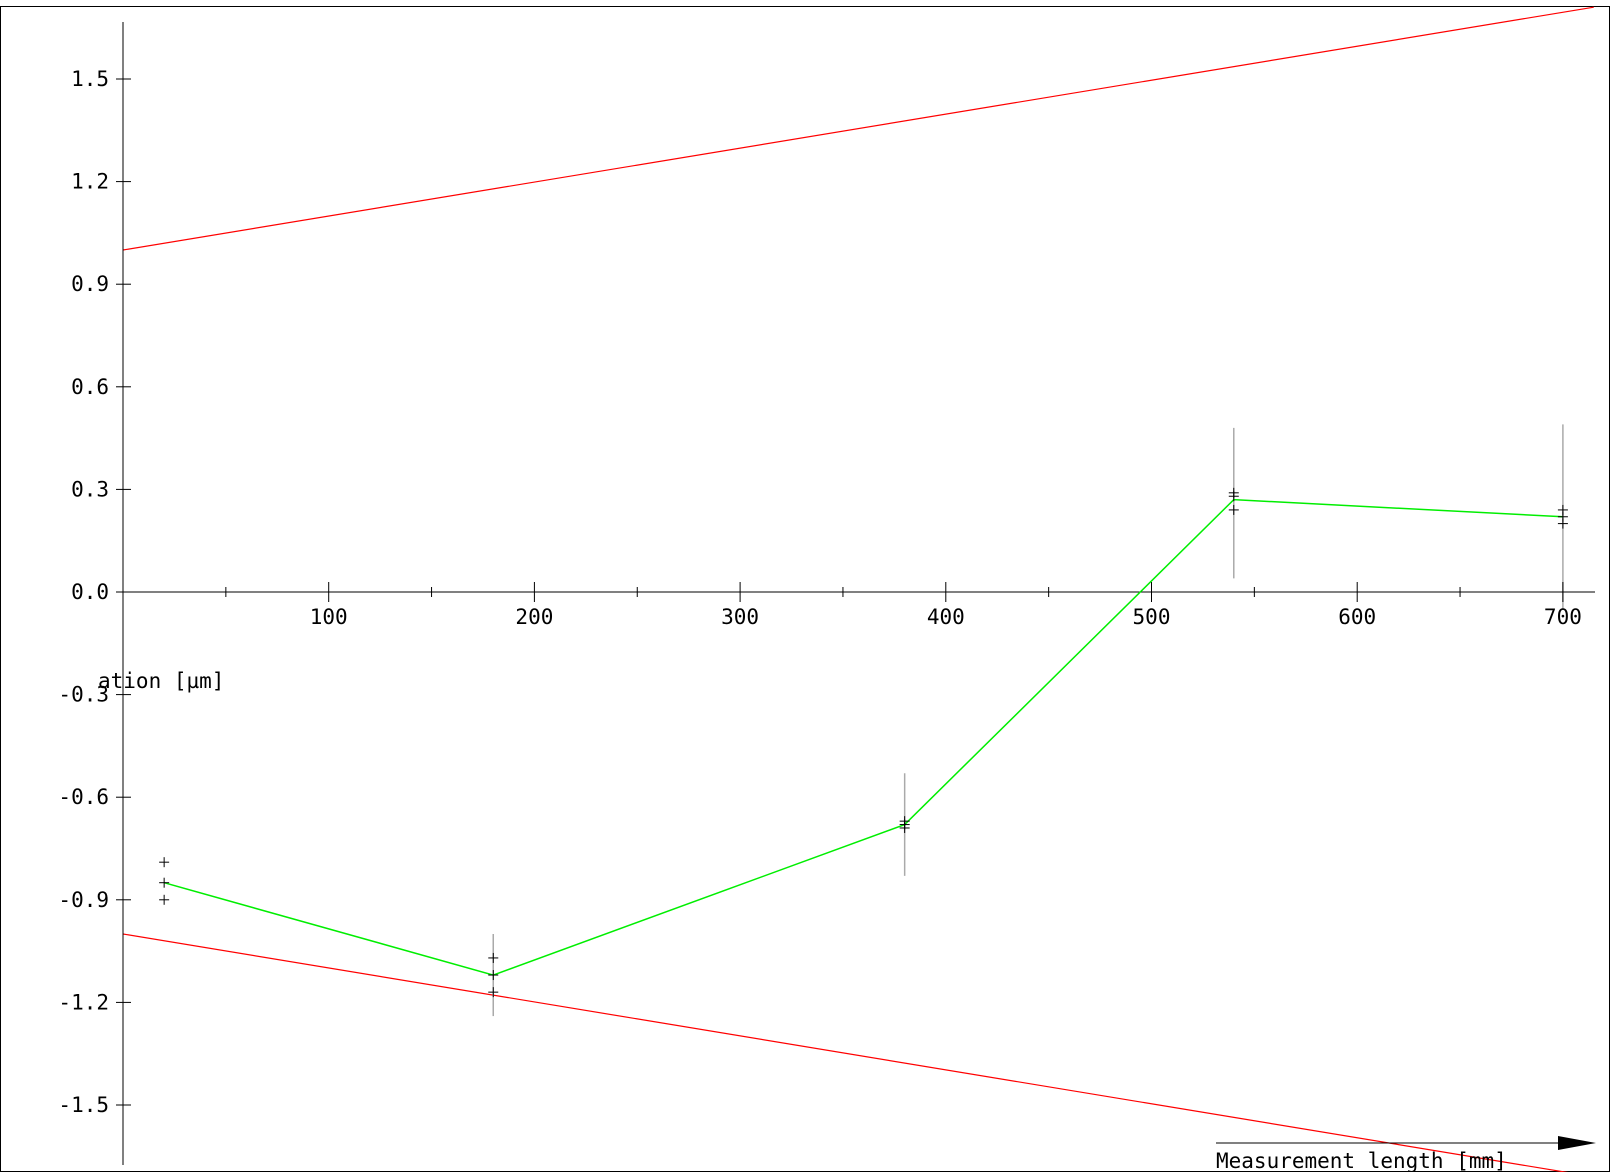  What do you see at coordinates (83, 695) in the screenshot?
I see `y-tick-label: -0.3` at bounding box center [83, 695].